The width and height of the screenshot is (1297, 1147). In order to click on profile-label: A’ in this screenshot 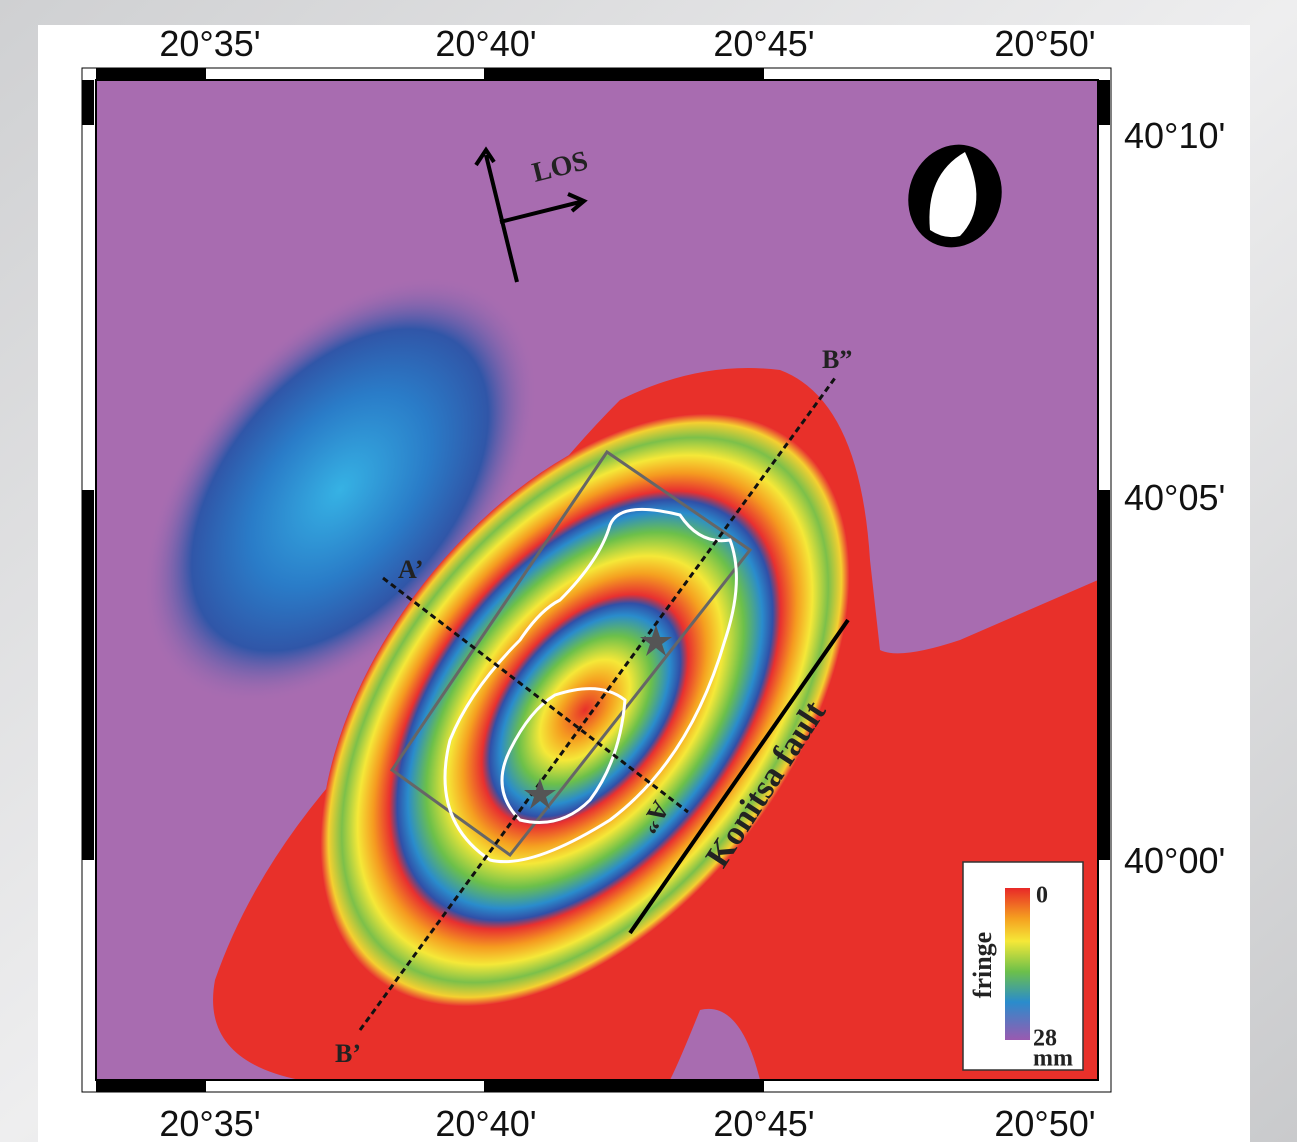, I will do `click(411, 569)`.